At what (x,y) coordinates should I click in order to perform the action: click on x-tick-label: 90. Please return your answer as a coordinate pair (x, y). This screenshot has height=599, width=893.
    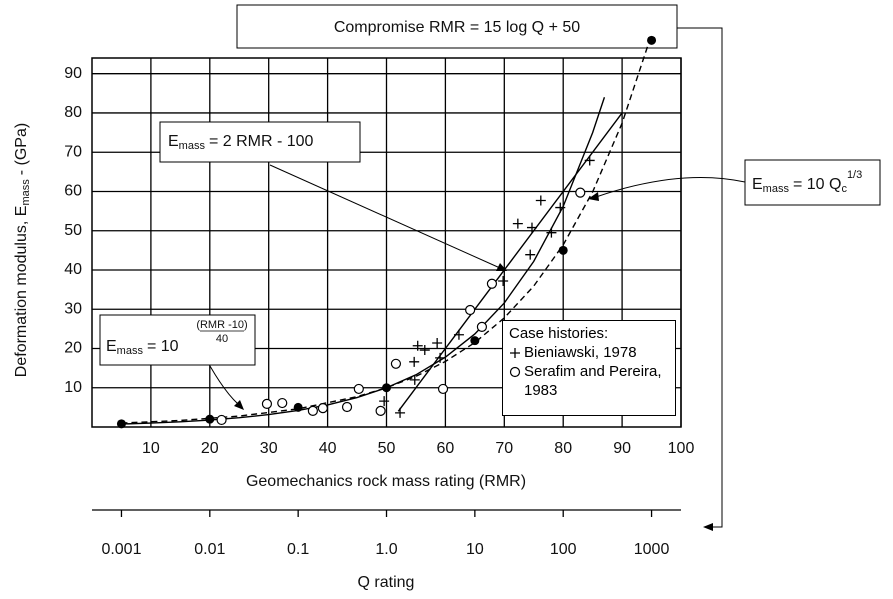
    Looking at the image, I should click on (622, 448).